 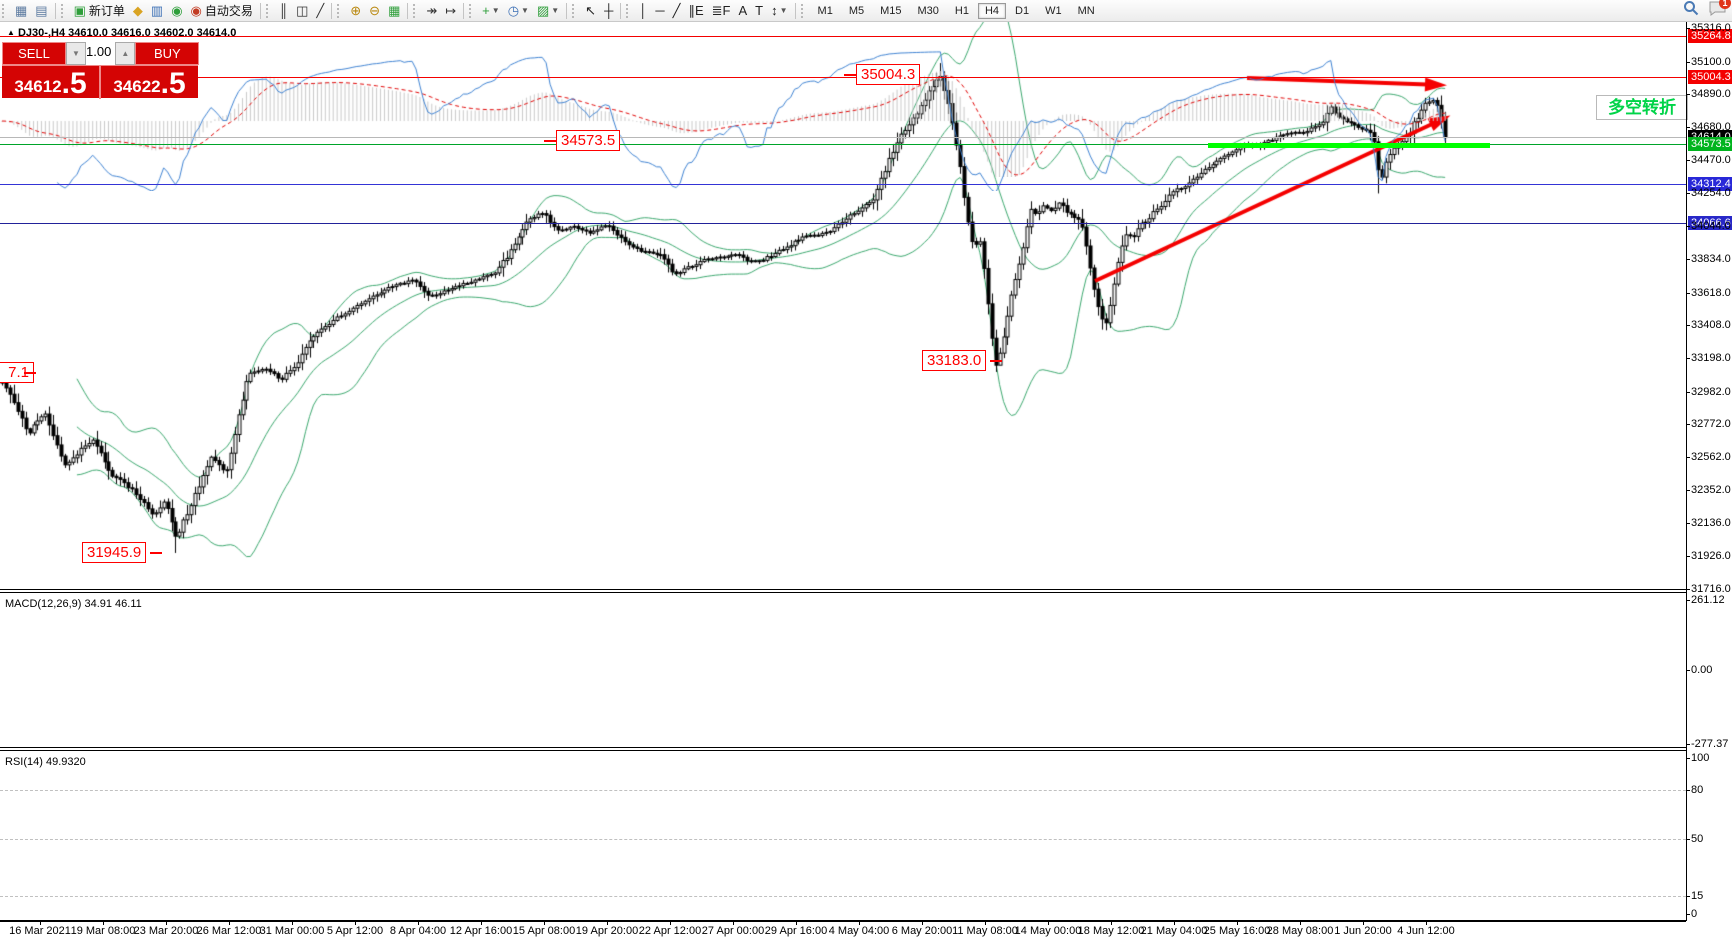 What do you see at coordinates (518, 10) in the screenshot?
I see `periods-icon: ◷ ▼` at bounding box center [518, 10].